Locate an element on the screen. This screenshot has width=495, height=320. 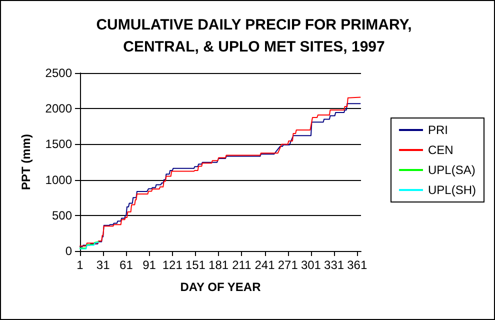
legend-label: CEN is located at coordinates (441, 150).